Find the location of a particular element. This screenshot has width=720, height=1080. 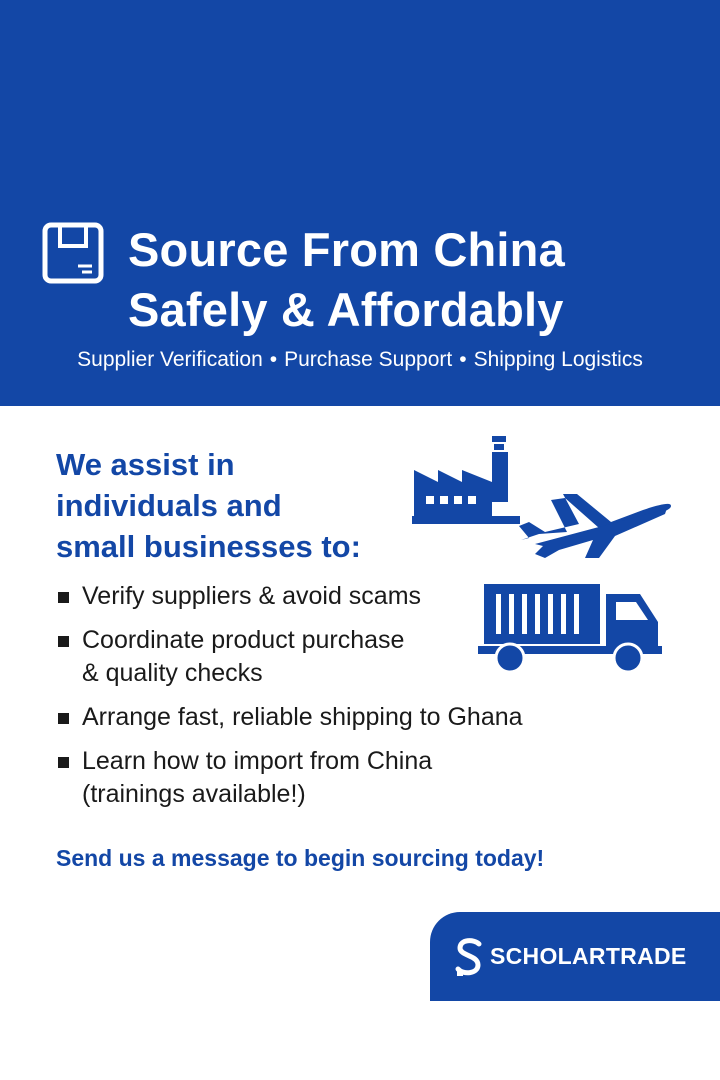

list-item-line-2: (trainings available!) is located at coordinates (194, 794).